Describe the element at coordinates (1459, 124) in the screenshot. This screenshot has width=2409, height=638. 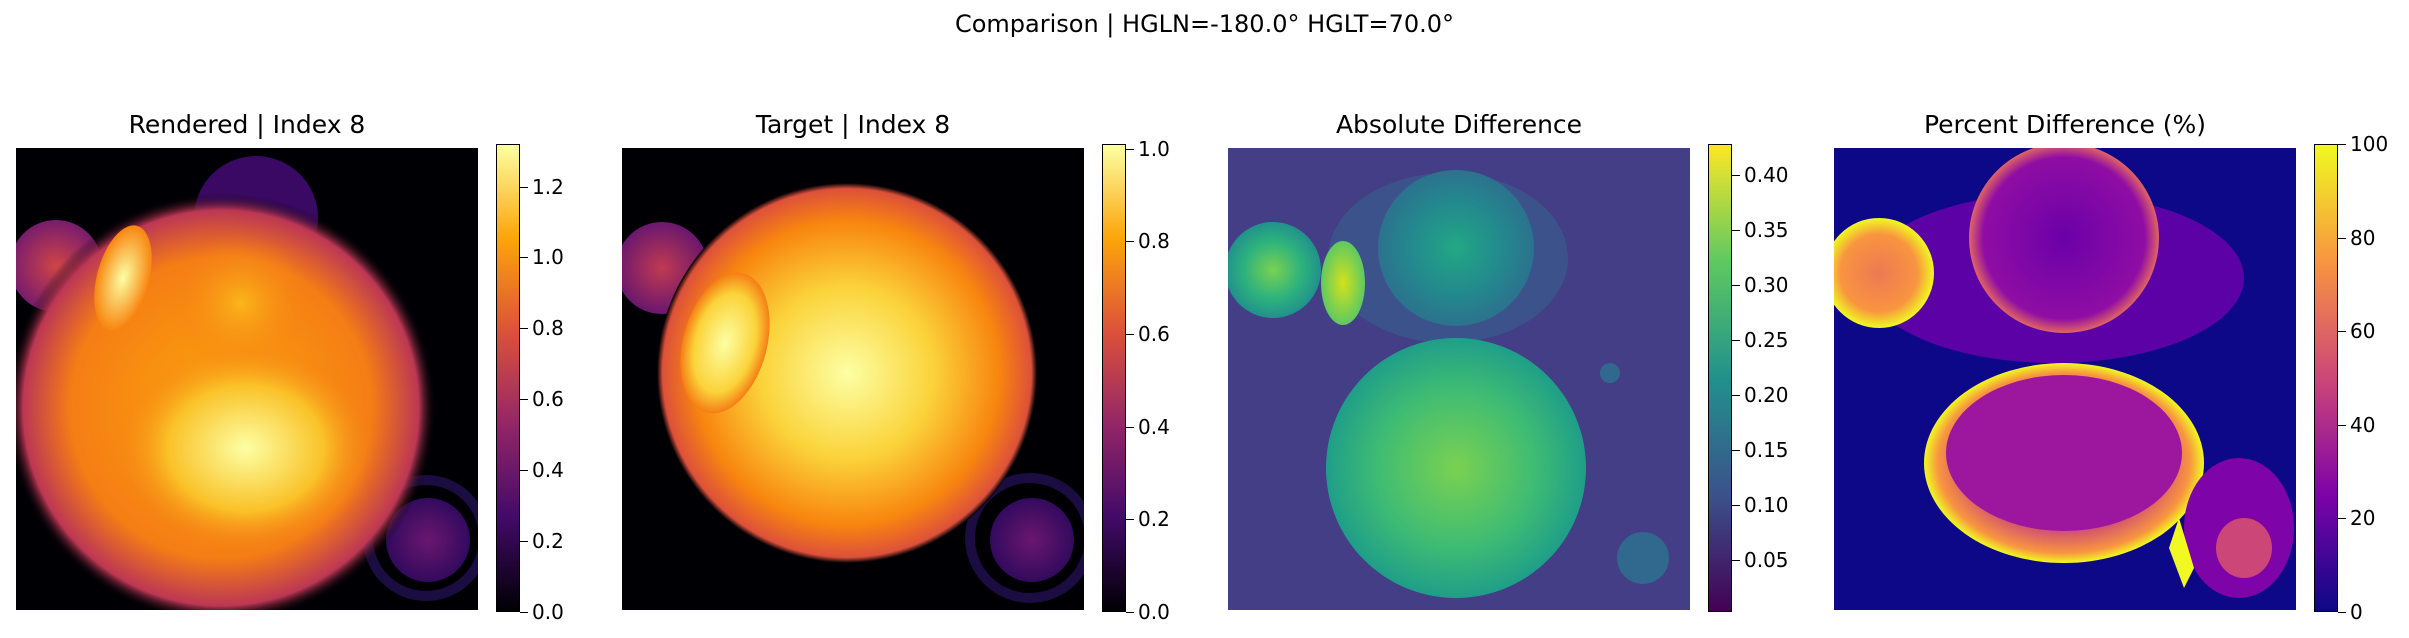
I see `panel-title-absolute-difference: Absolute Difference` at that location.